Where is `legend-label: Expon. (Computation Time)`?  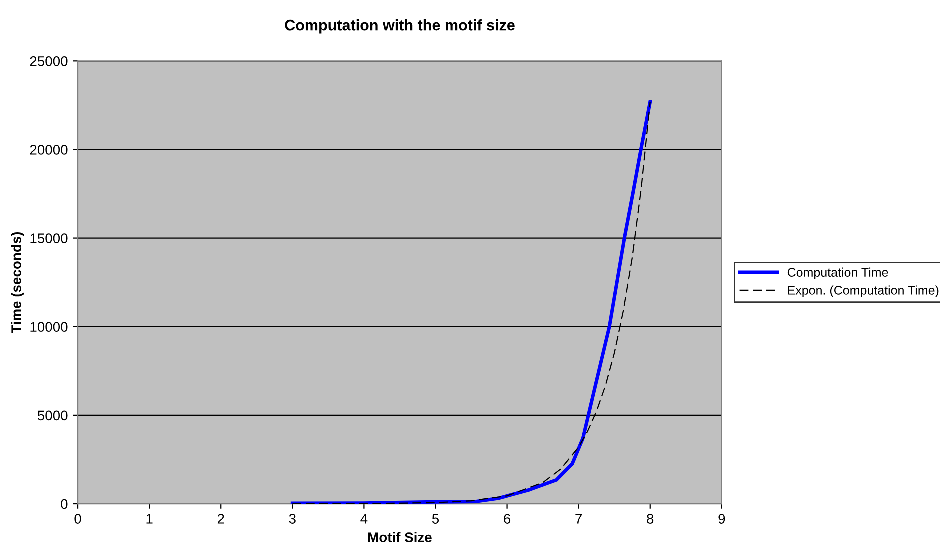
legend-label: Expon. (Computation Time) is located at coordinates (863, 292).